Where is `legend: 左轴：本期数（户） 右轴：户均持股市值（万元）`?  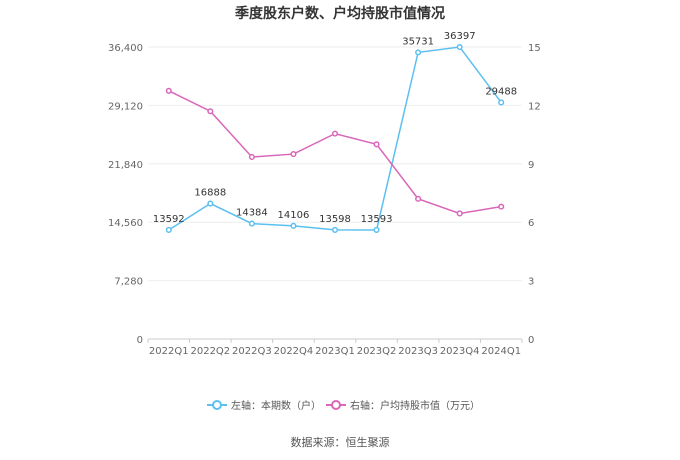
legend: 左轴：本期数（户） 右轴：户均持股市值（万元） is located at coordinates (343, 405).